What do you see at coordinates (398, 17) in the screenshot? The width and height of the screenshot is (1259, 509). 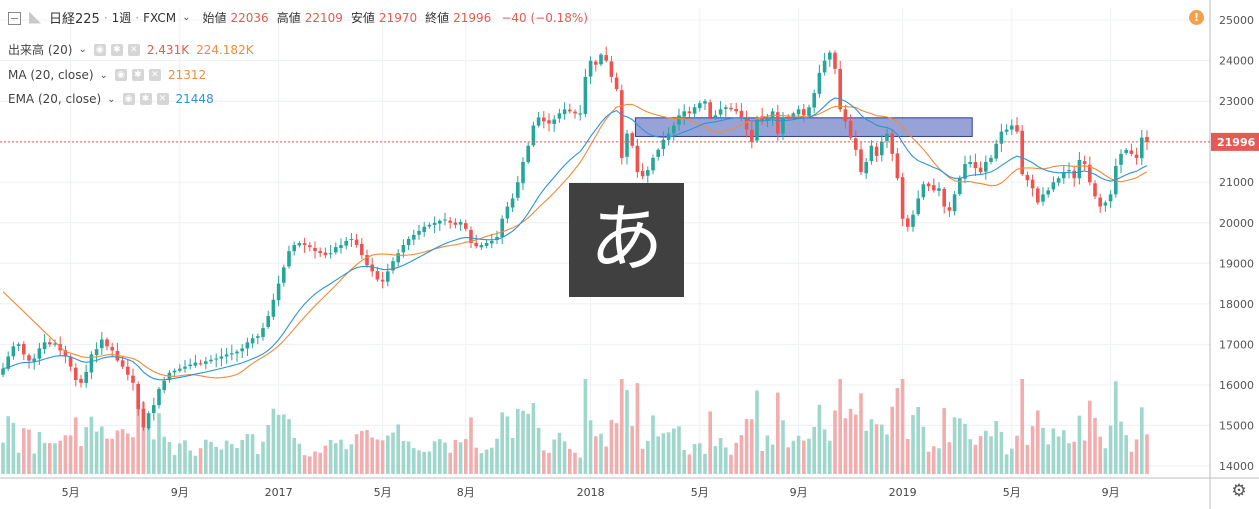 I see `low-value: 21970` at bounding box center [398, 17].